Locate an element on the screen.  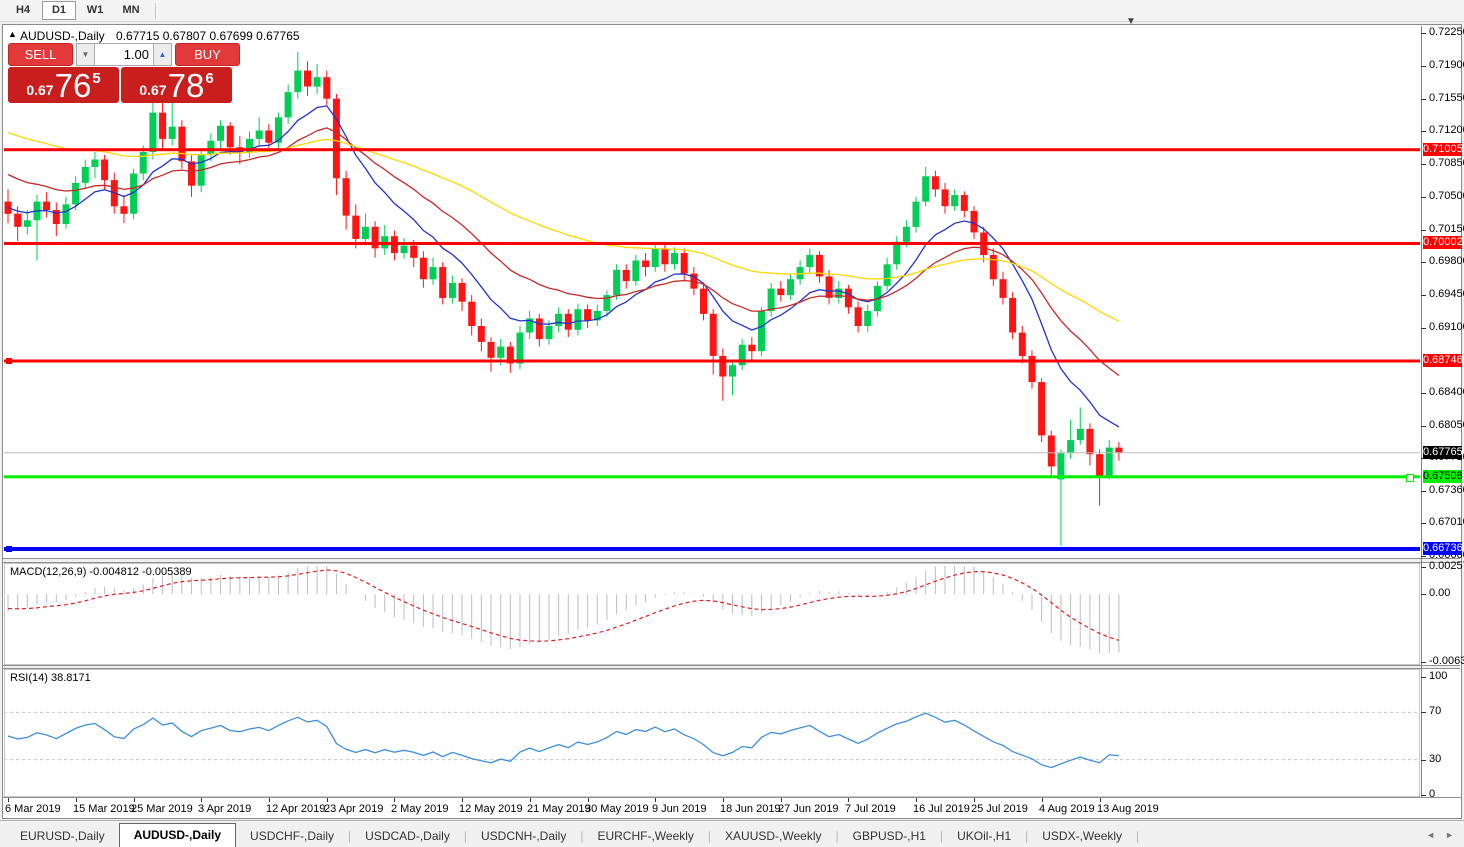
chart-tab-gbpusd: GBPUSD-,H1 is located at coordinates (889, 836).